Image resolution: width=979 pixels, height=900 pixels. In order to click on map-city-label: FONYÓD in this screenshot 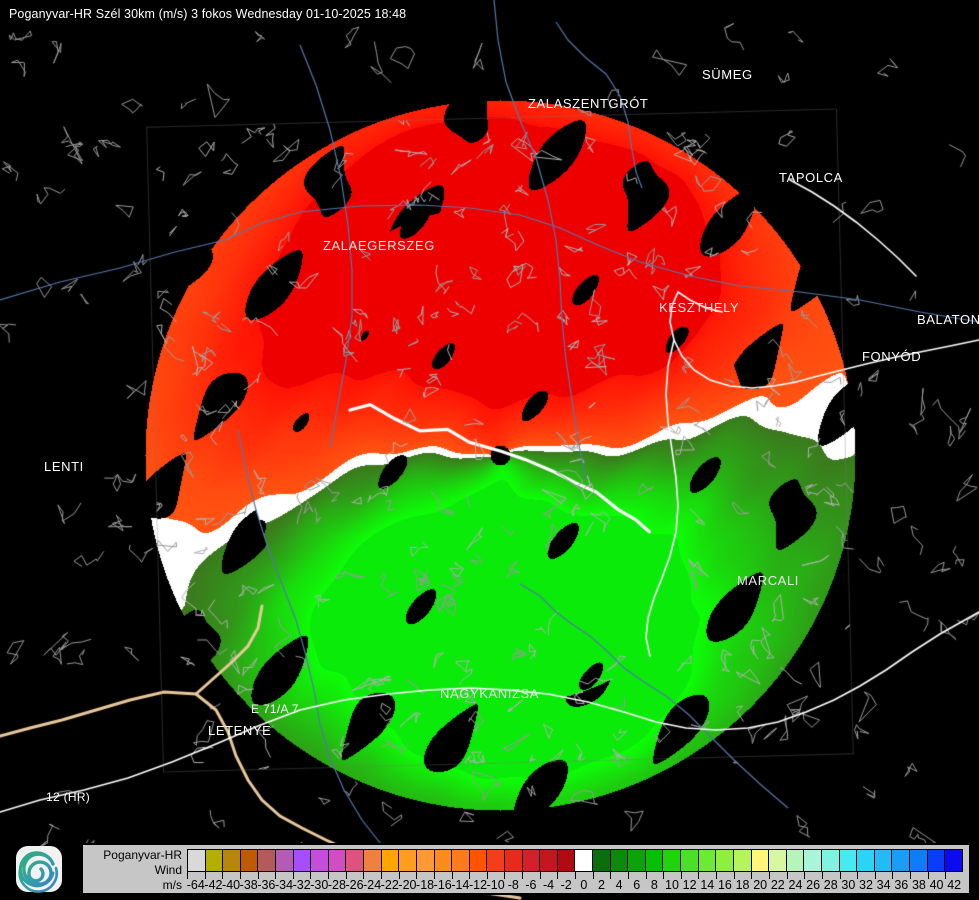, I will do `click(892, 356)`.